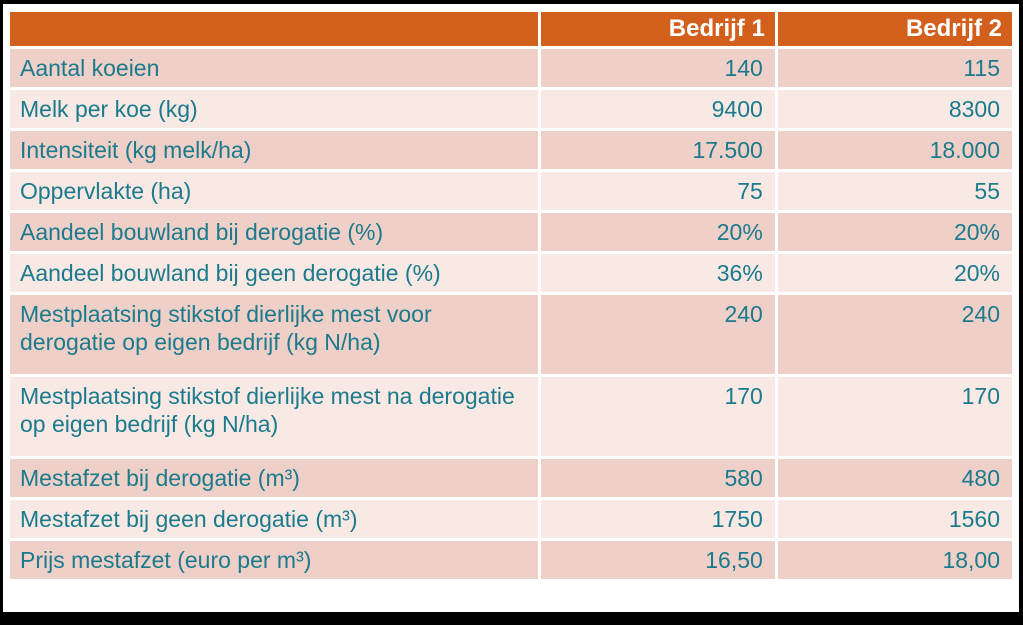 The image size is (1023, 625). I want to click on bedrijf-1-value: 16,50, so click(657, 560).